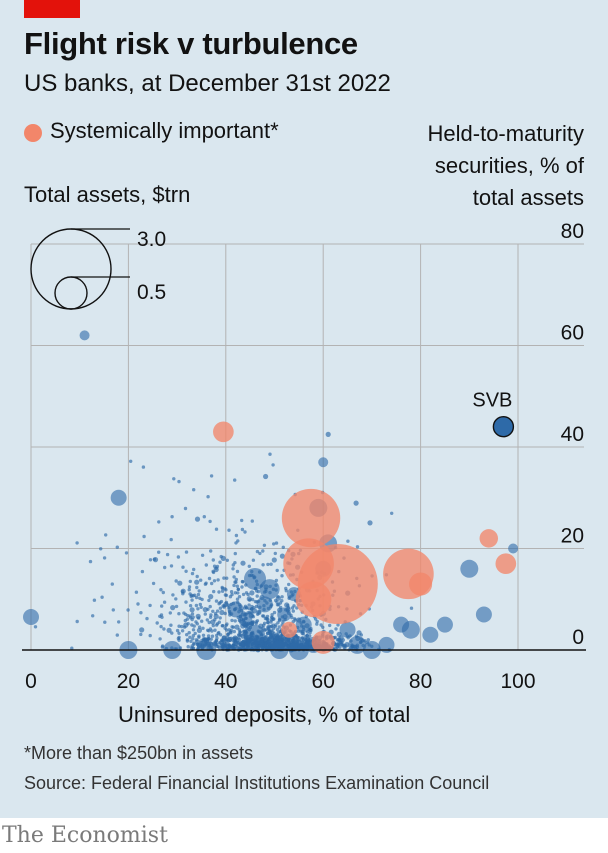 The width and height of the screenshot is (608, 853). I want to click on systemic-bank-point, so click(308, 564).